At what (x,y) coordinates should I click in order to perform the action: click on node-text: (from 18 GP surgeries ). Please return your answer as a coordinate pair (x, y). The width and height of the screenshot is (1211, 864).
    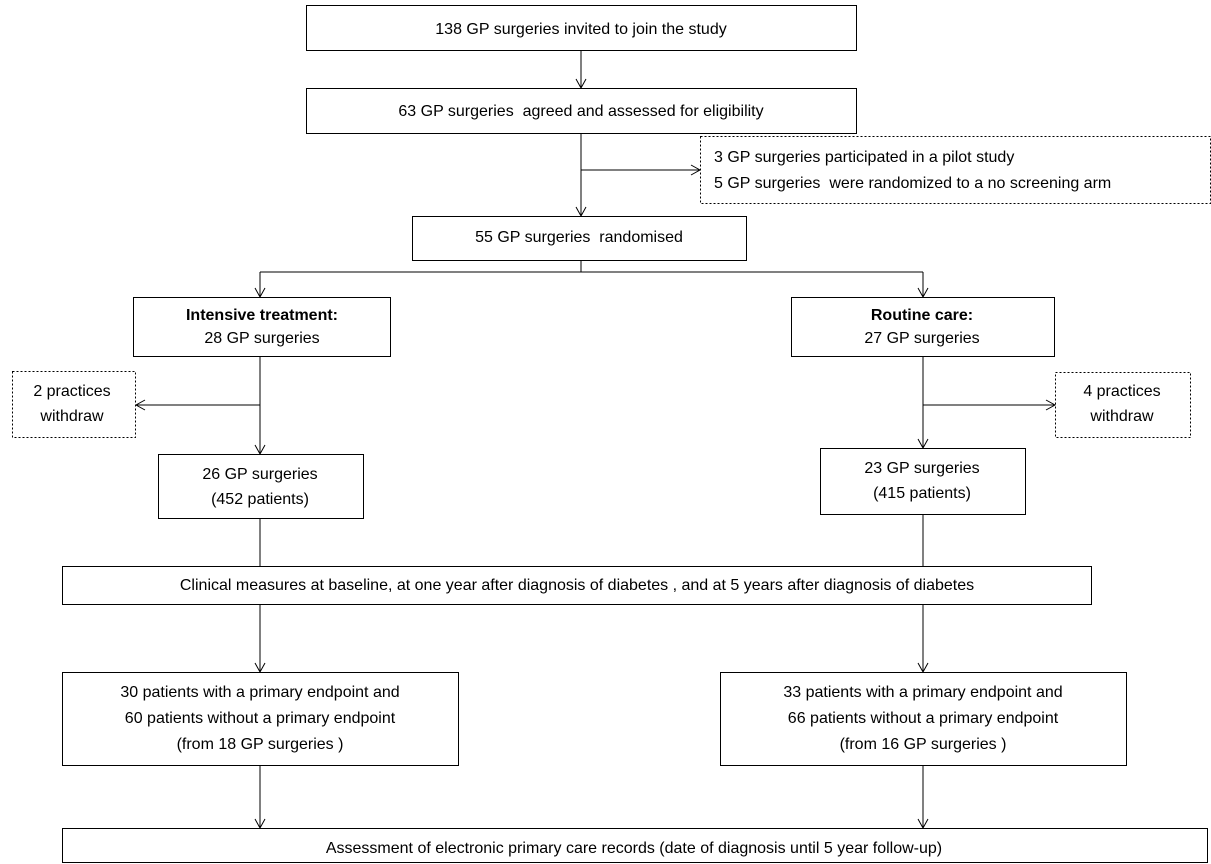
    Looking at the image, I should click on (260, 744).